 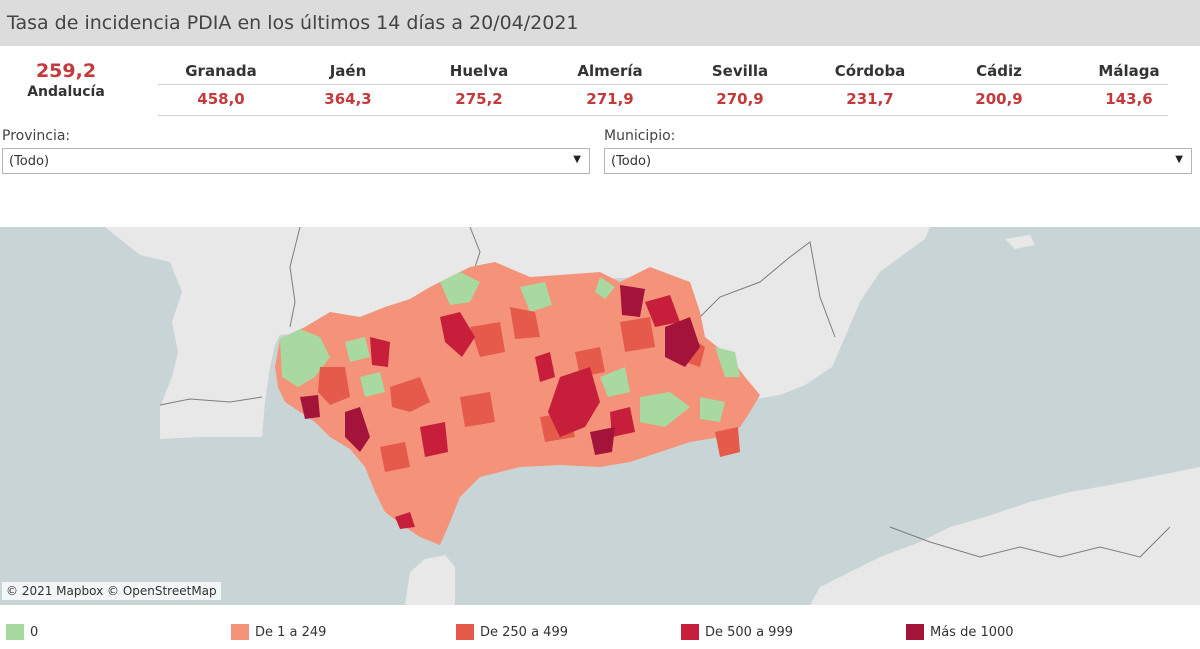 What do you see at coordinates (898, 161) in the screenshot?
I see `municipio-dropdown: (Todo) ▼` at bounding box center [898, 161].